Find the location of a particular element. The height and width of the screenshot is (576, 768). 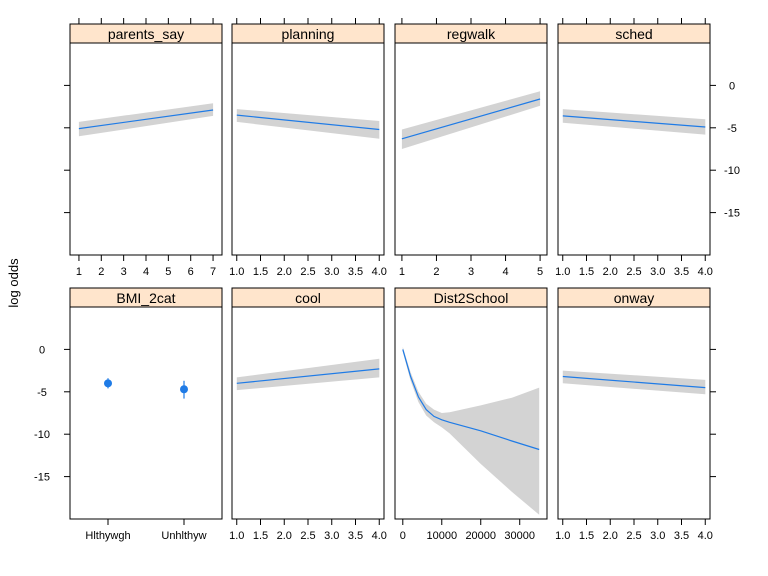

x-tick-label: 0 is located at coordinates (403, 536).